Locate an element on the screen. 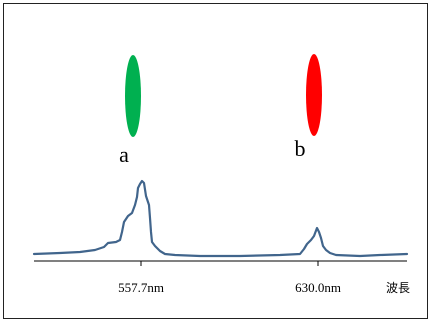  tick-label-630: 630.0nm is located at coordinates (318, 287).